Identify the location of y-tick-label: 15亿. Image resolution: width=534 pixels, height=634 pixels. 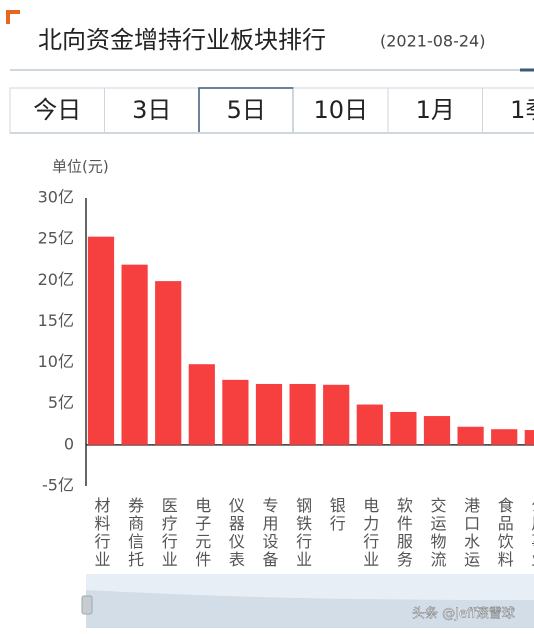
(56, 320).